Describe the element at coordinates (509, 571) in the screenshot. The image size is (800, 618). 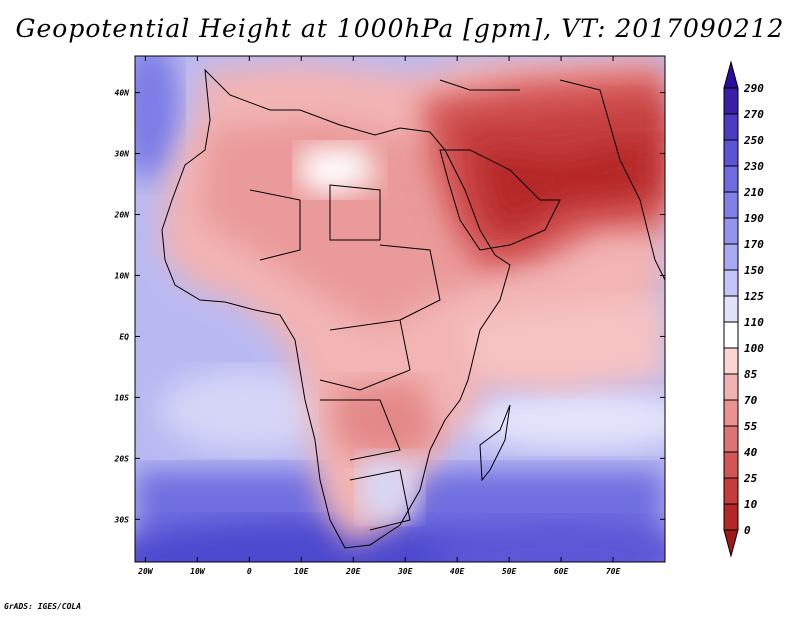
I see `lon-tick-label: 50E` at that location.